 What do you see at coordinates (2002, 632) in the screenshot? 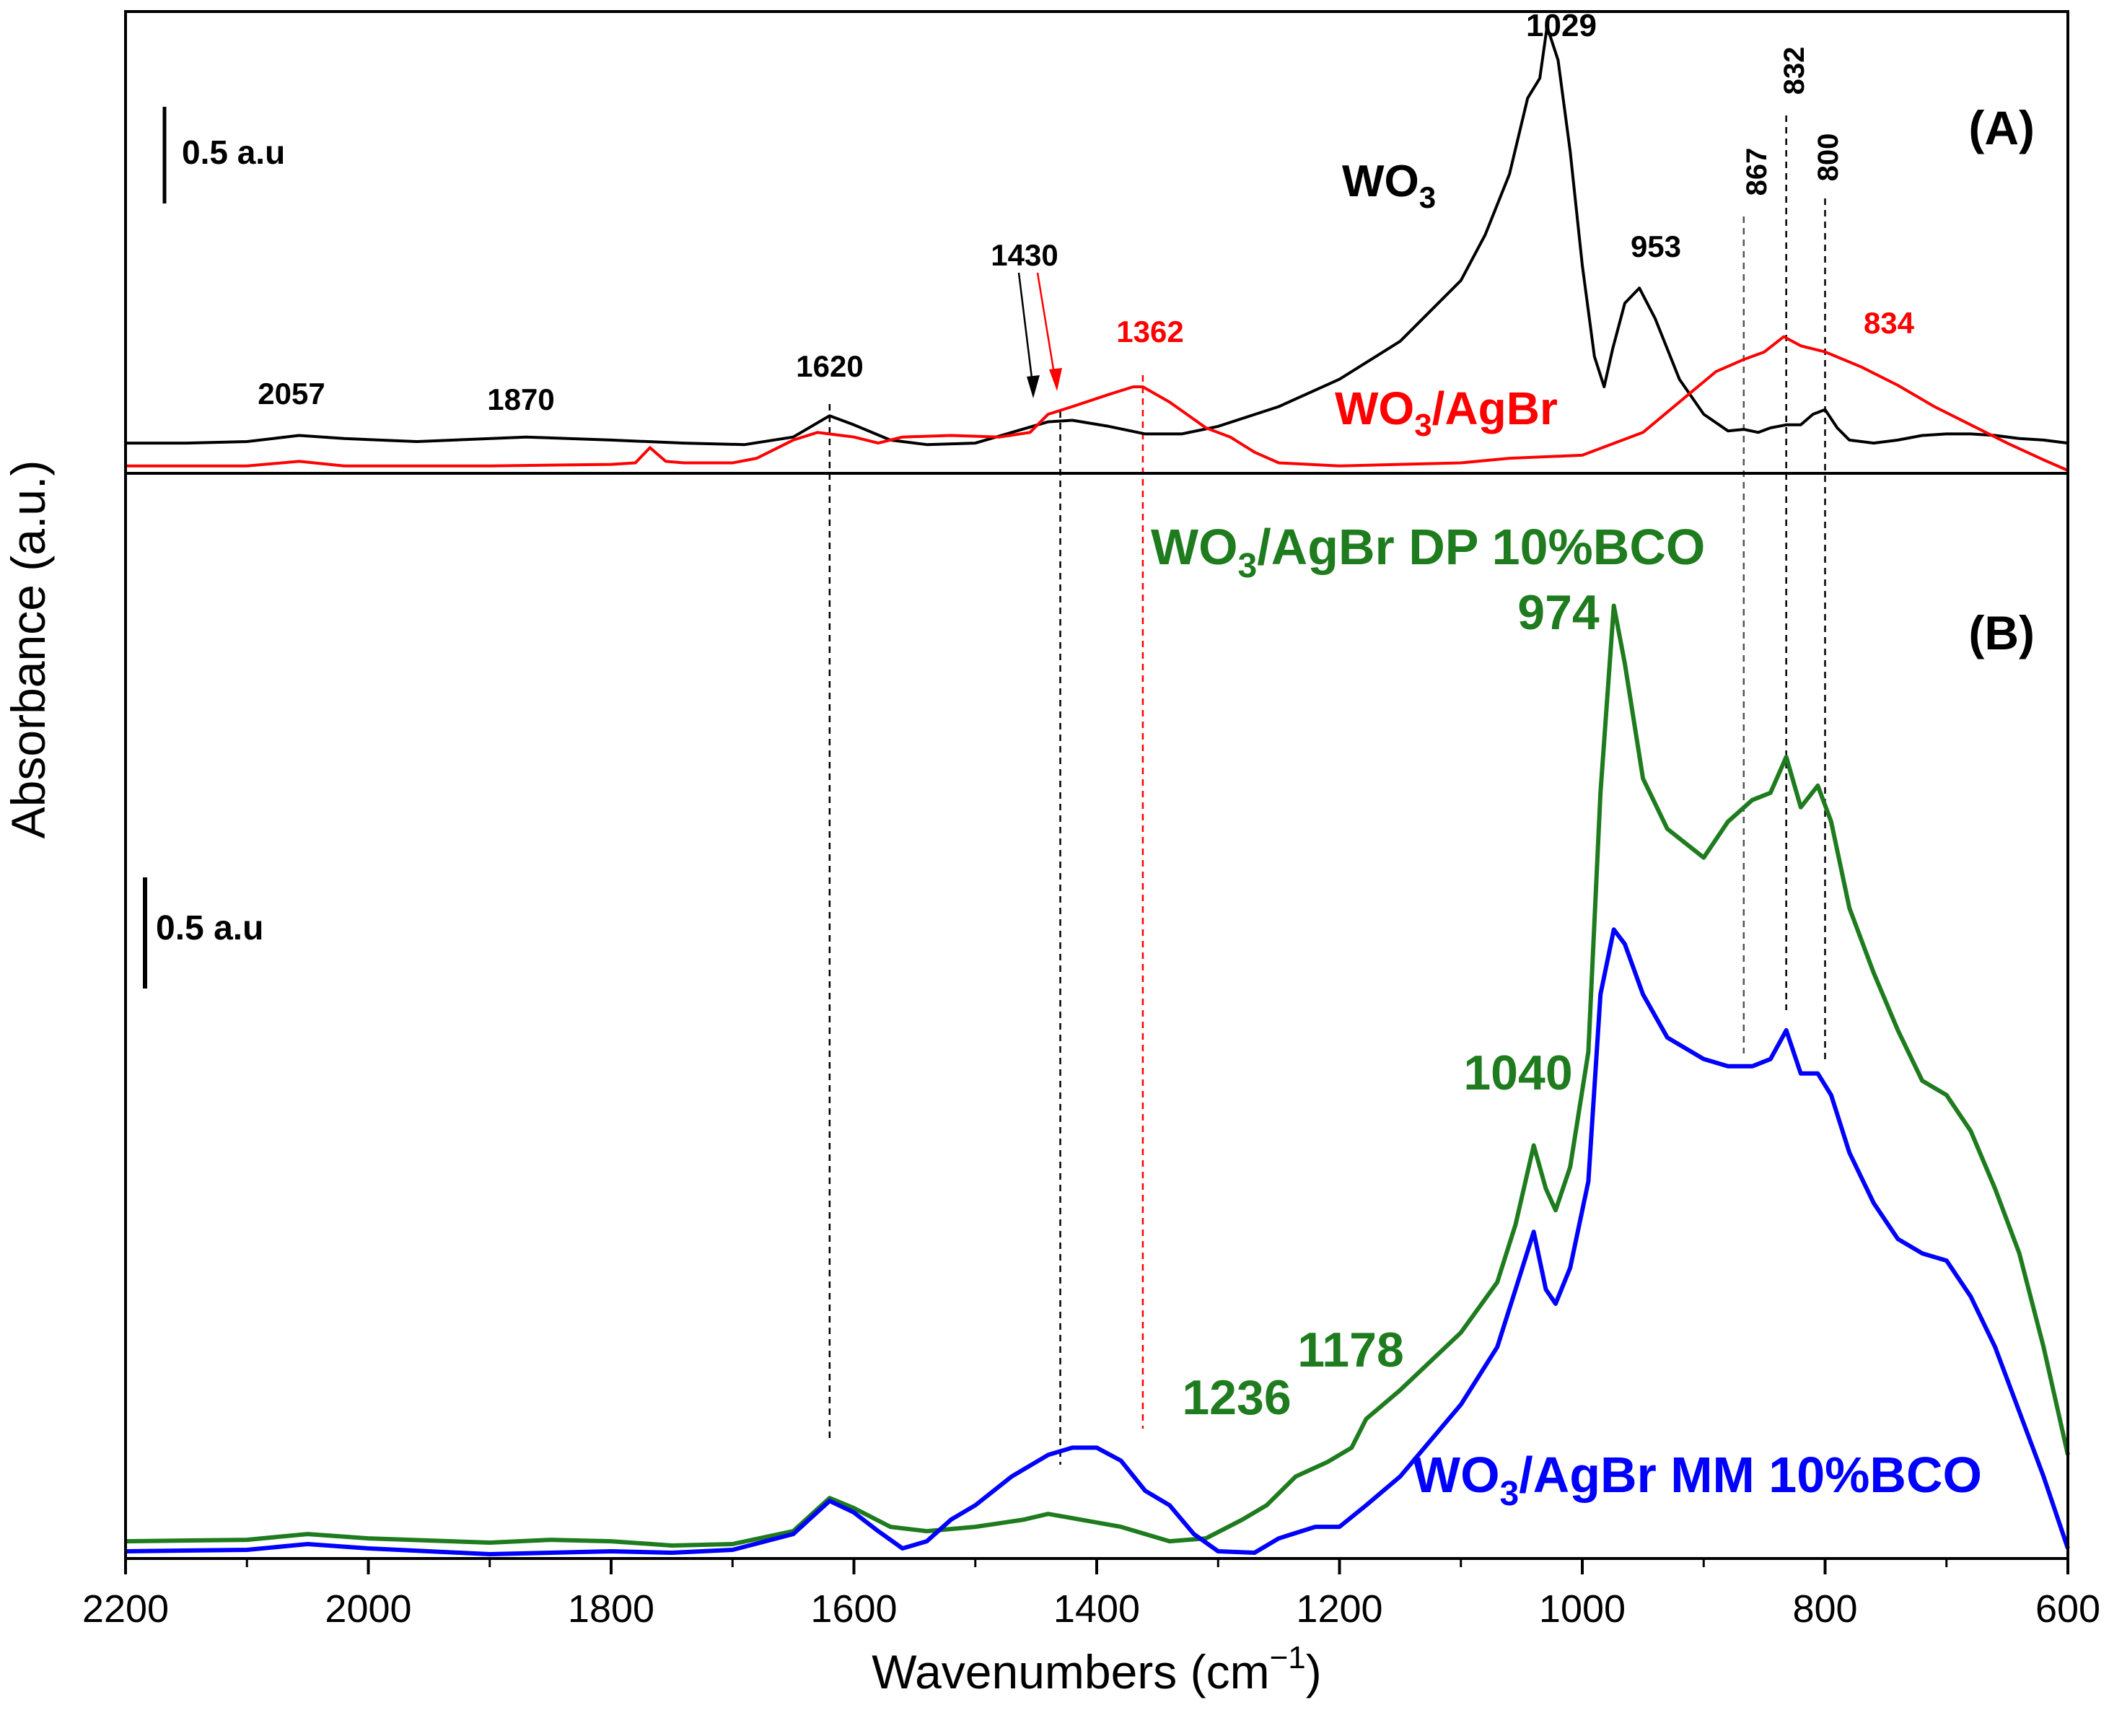
I see `panel-b-label: (B)` at bounding box center [2002, 632].